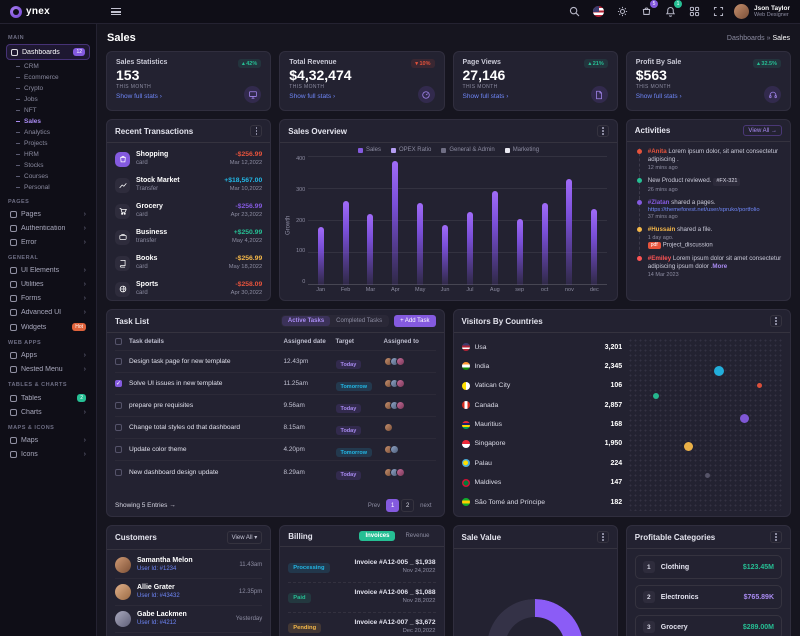  I want to click on customer-row: Gabe Lackmen User Id: #4212 Yesterday, so click(189, 619).